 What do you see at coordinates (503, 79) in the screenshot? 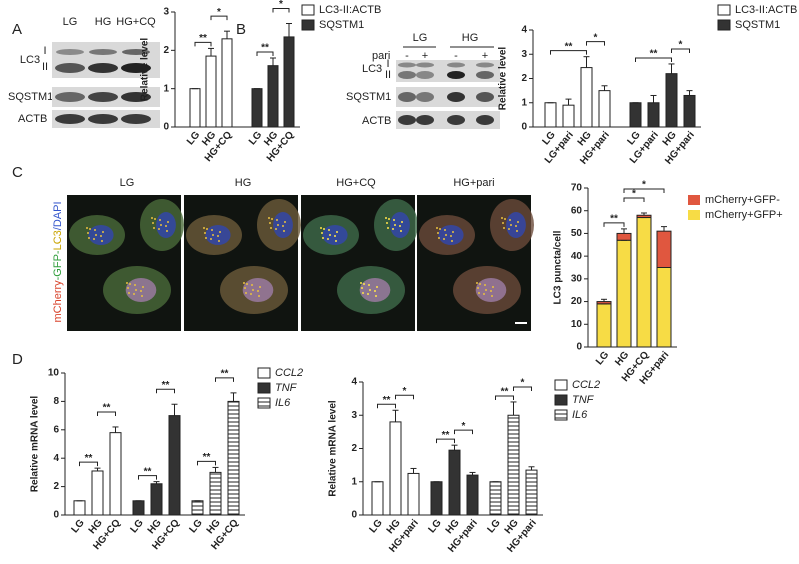
I see `y-axis-label: Relative level` at bounding box center [503, 79].